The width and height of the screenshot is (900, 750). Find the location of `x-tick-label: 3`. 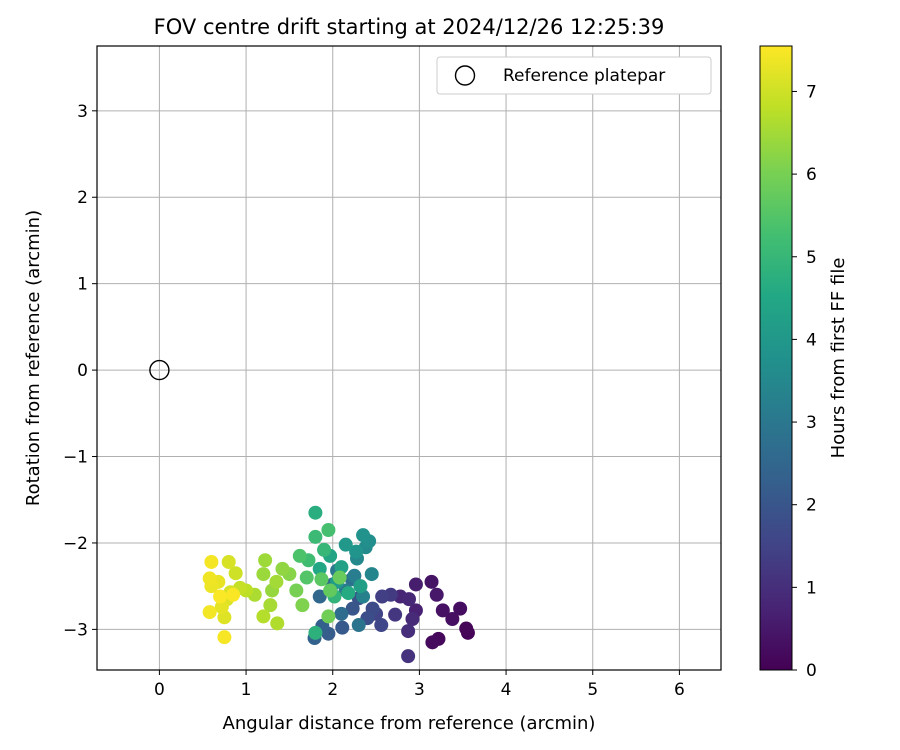

x-tick-label: 3 is located at coordinates (419, 690).